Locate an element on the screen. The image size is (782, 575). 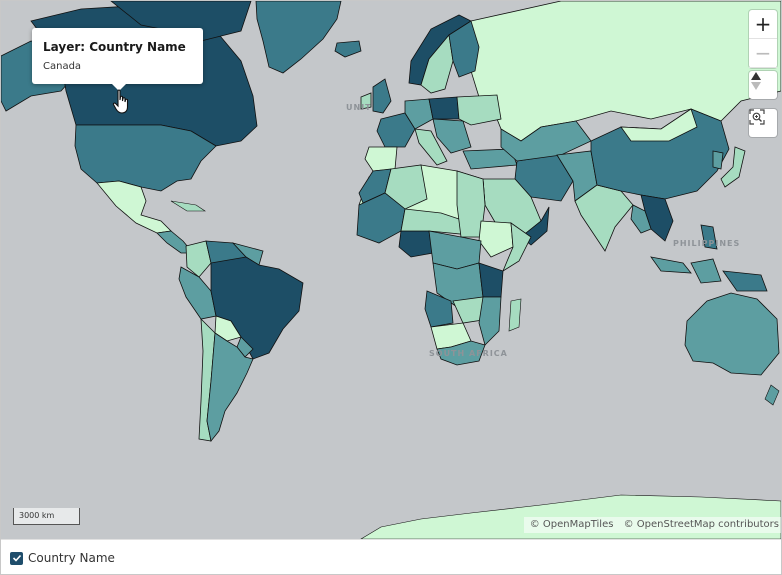
country-south-africa is located at coordinates (461, 353).